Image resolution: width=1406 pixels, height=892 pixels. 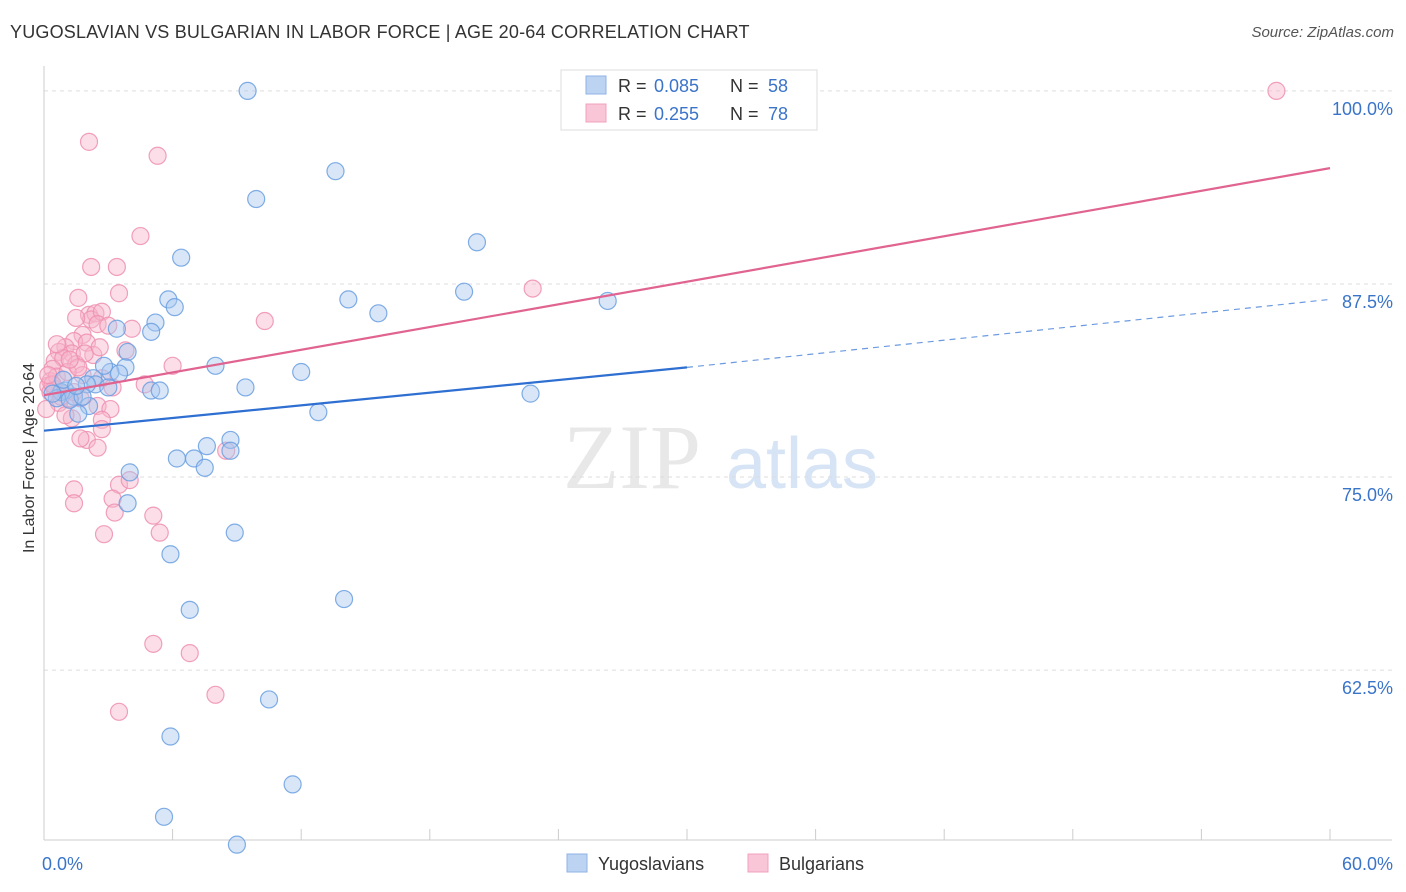 What do you see at coordinates (1008, 333) in the screenshot?
I see `yugoslavian-trend-extension` at bounding box center [1008, 333].